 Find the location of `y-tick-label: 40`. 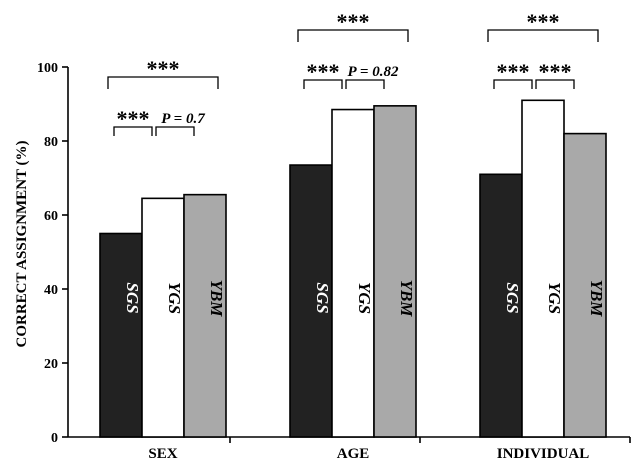

y-tick-label: 40 is located at coordinates (51, 290).